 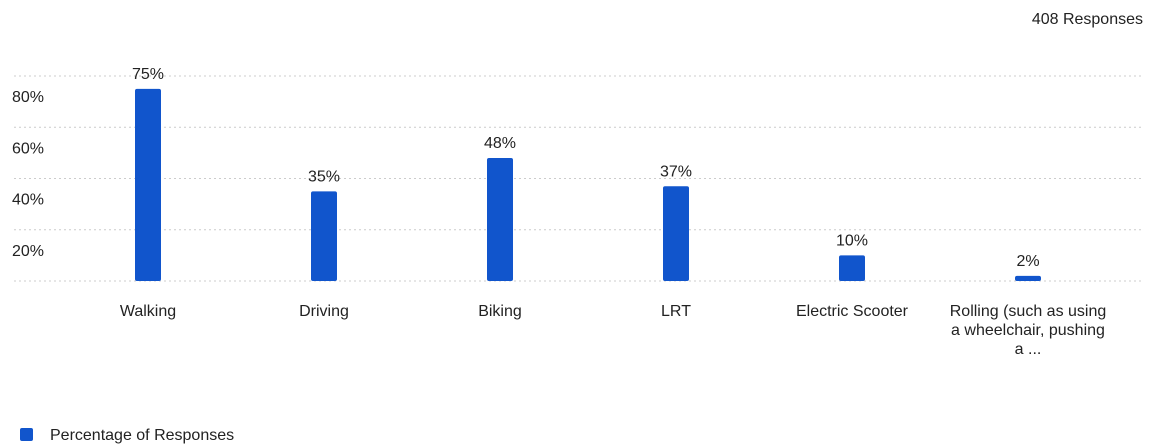 I want to click on x-tick-label: Biking, so click(x=500, y=311).